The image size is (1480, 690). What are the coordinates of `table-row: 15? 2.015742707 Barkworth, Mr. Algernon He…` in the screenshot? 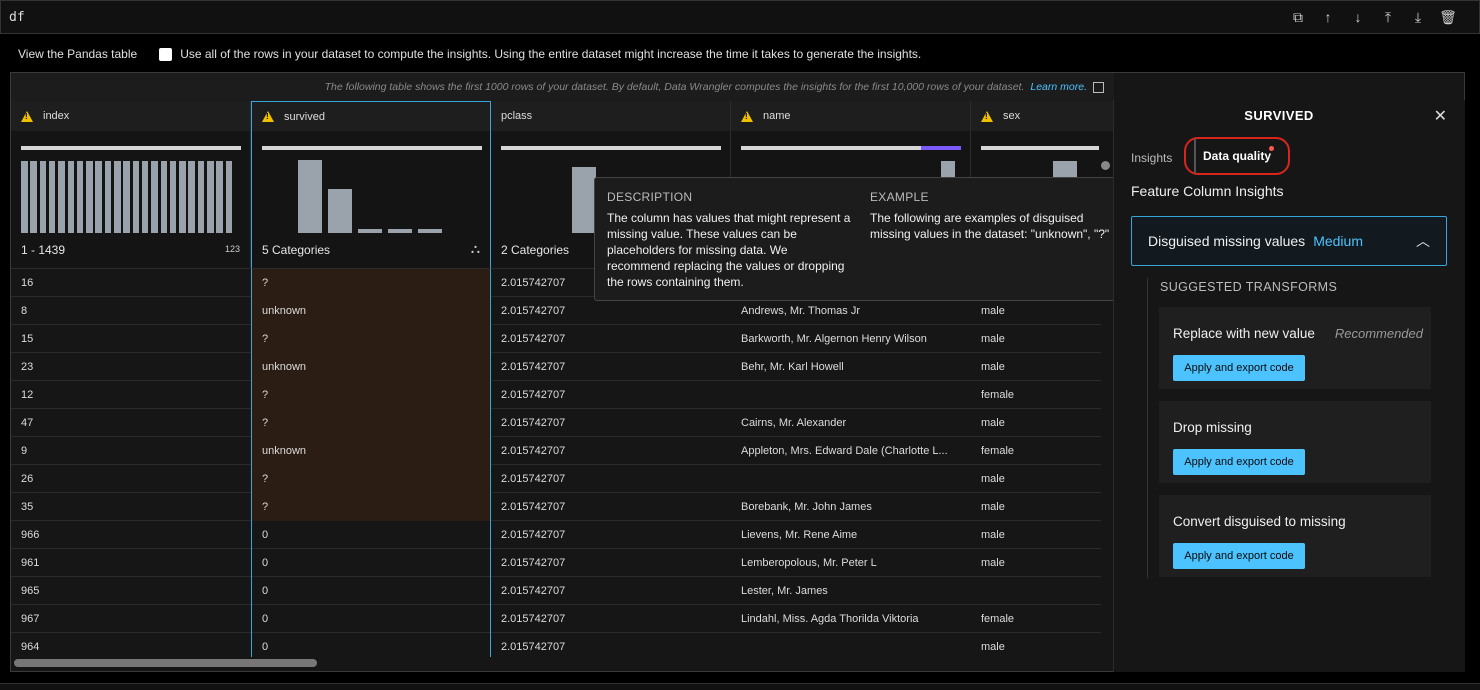 It's located at (556, 339).